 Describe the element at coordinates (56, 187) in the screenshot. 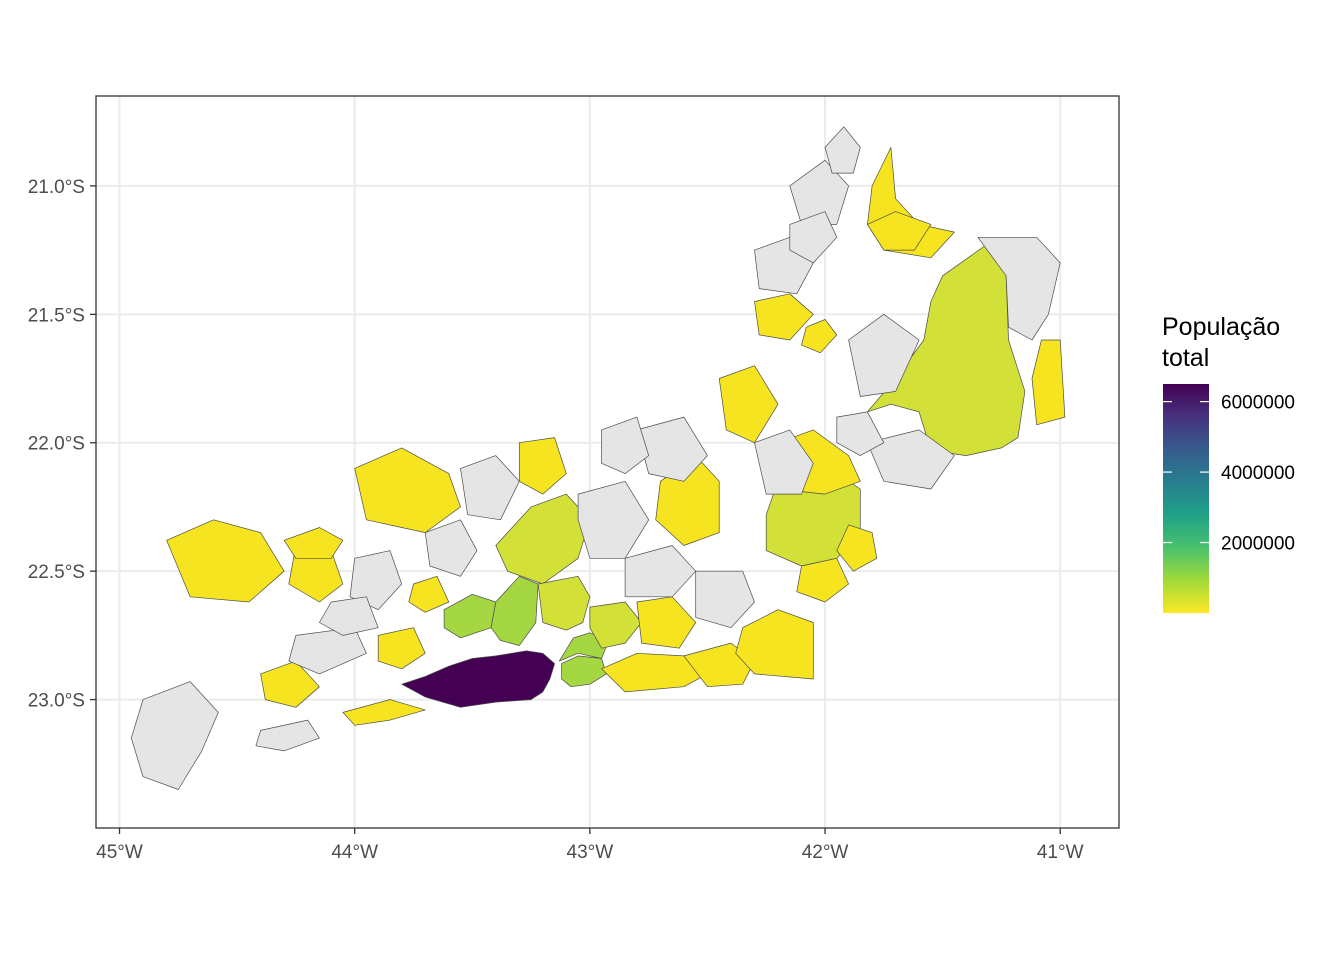

I see `y-tick-label-0: 21.0°S` at that location.